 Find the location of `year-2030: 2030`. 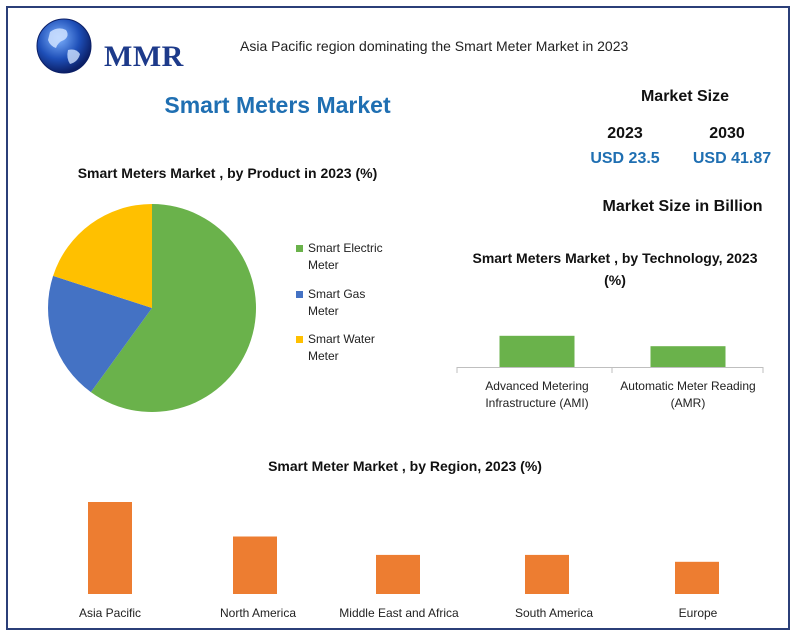

year-2030: 2030 is located at coordinates (727, 133).